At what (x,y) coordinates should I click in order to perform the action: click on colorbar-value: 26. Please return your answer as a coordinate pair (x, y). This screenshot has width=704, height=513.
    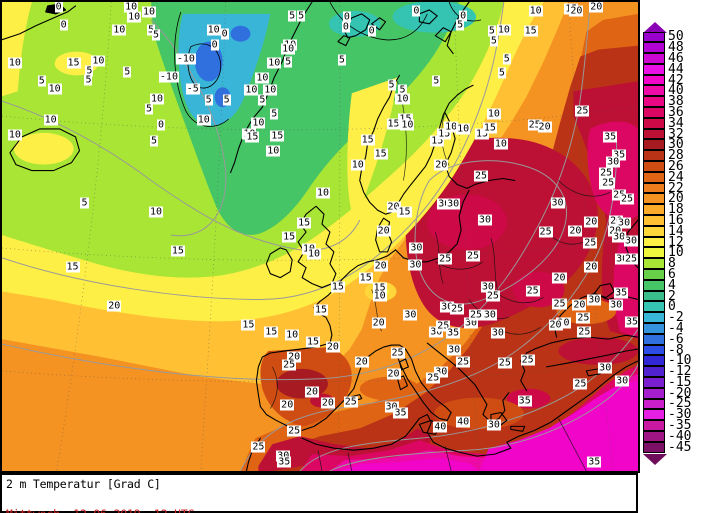
    Looking at the image, I should click on (676, 166).